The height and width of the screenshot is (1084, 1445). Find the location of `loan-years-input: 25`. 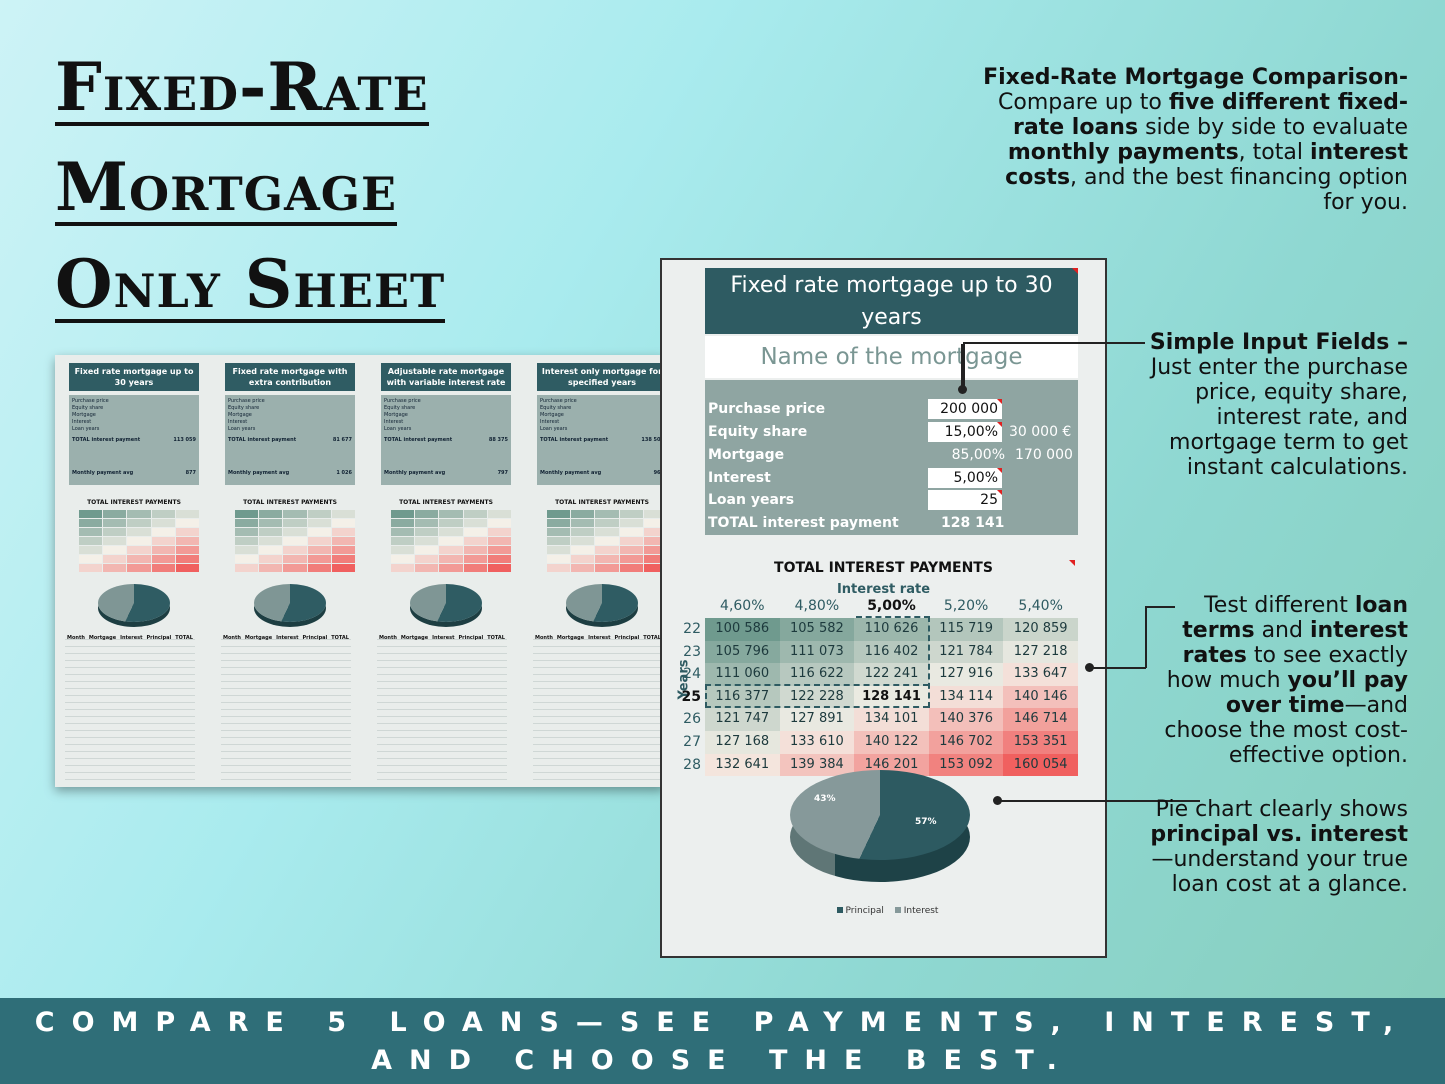

loan-years-input: 25 is located at coordinates (965, 500).